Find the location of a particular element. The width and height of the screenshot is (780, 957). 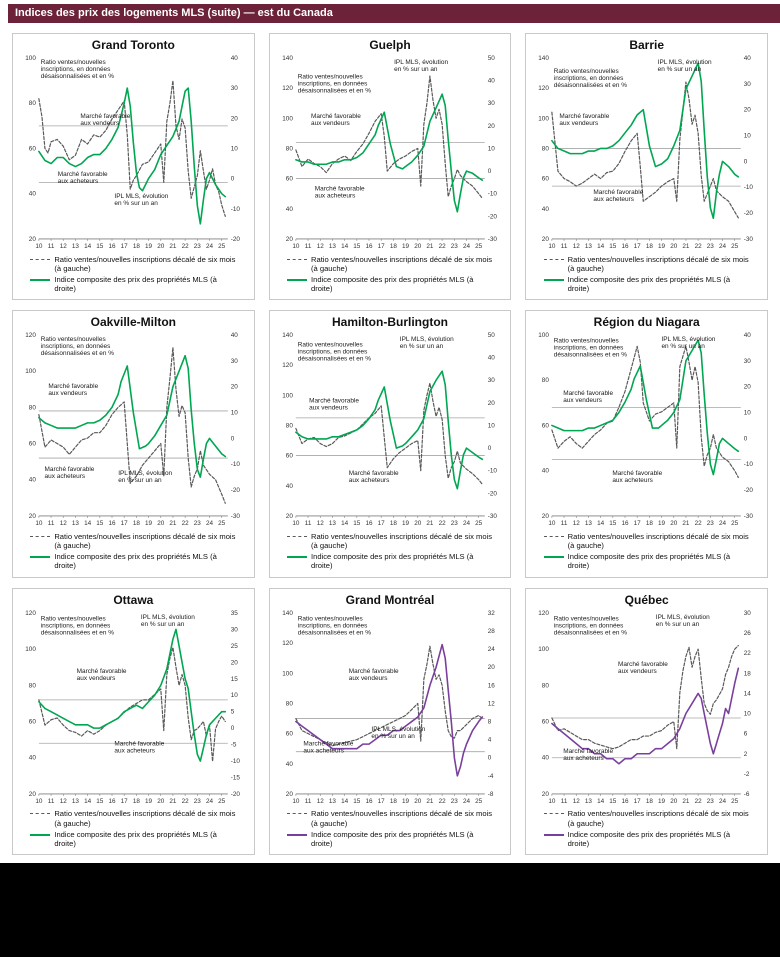

x-tick-label: 13 is located at coordinates (333, 246).